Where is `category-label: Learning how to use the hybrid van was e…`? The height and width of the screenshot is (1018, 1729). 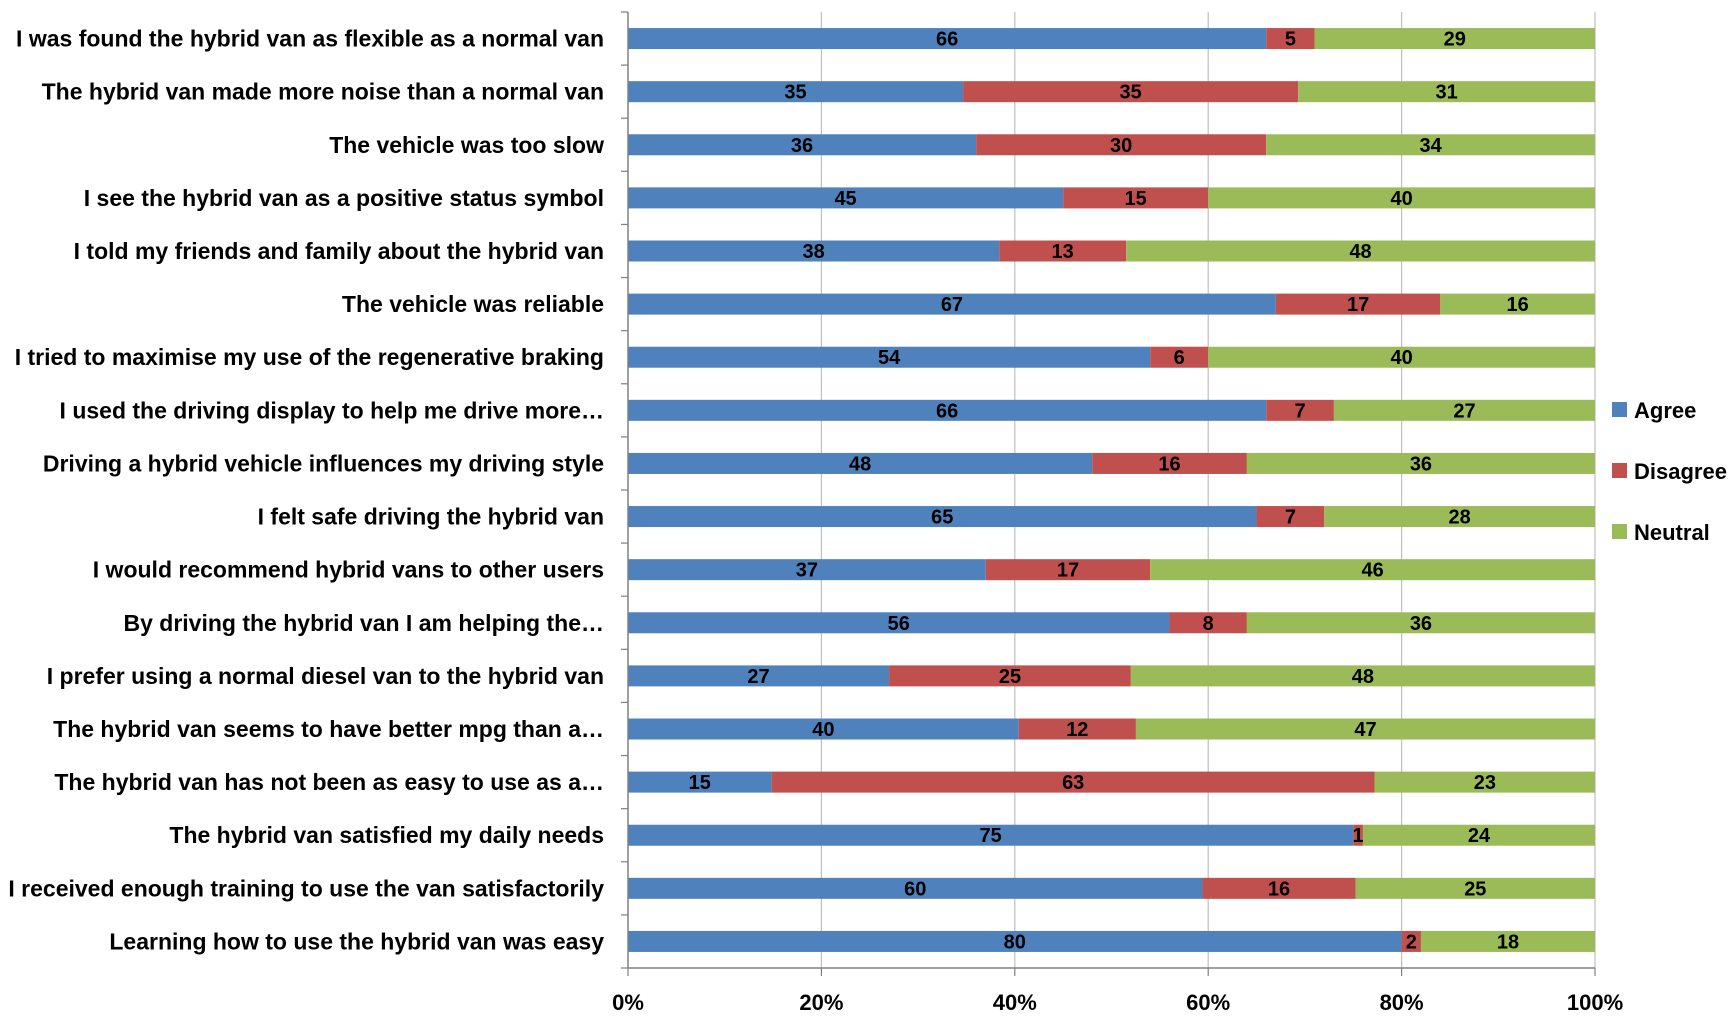 category-label: Learning how to use the hybrid van was e… is located at coordinates (356, 941).